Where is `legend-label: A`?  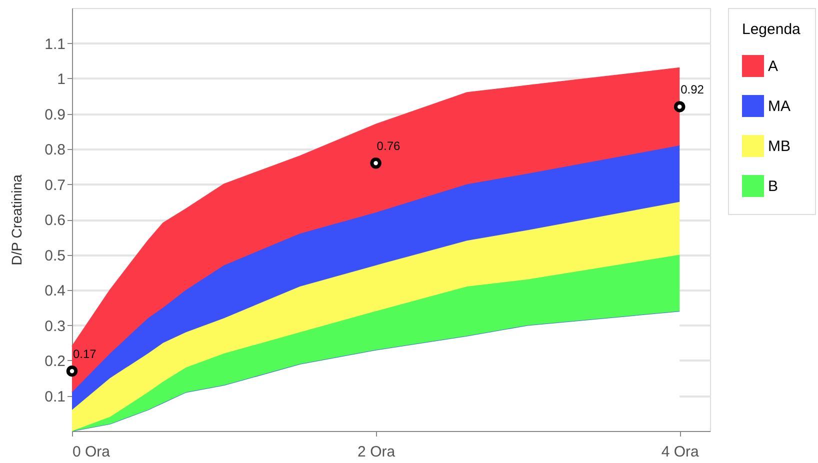
legend-label: A is located at coordinates (773, 66).